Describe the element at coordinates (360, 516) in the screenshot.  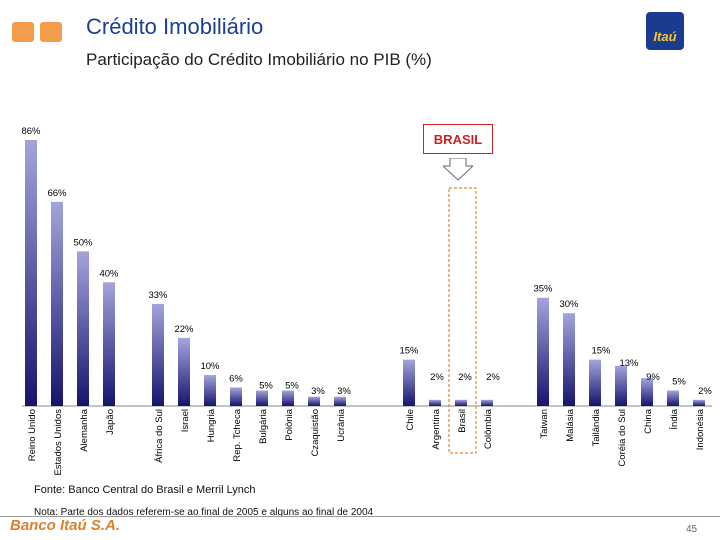
I see `footer-divider` at that location.